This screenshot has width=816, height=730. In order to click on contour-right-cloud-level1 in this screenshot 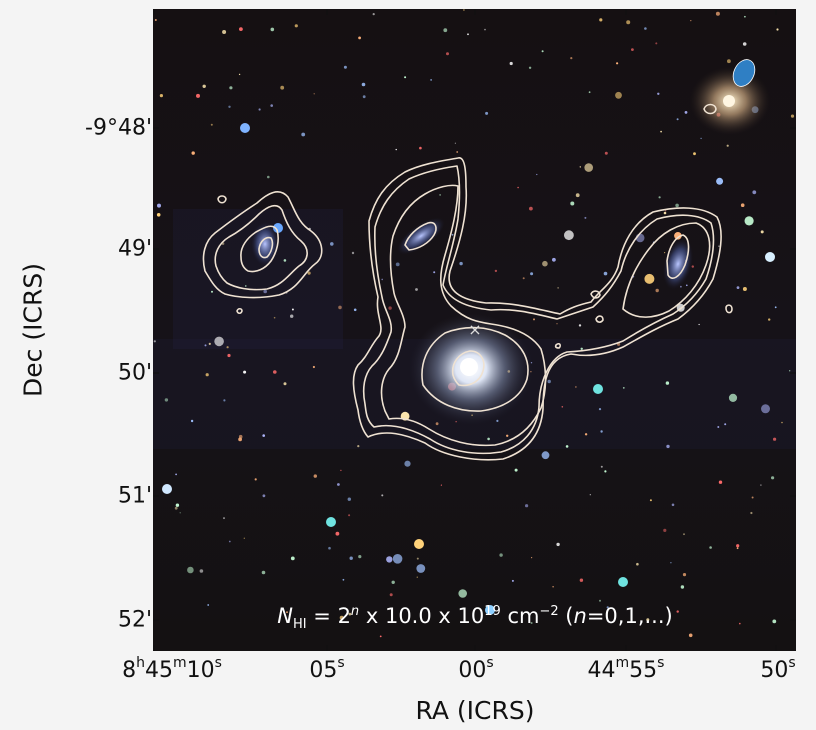, I will do `click(666, 270)`.